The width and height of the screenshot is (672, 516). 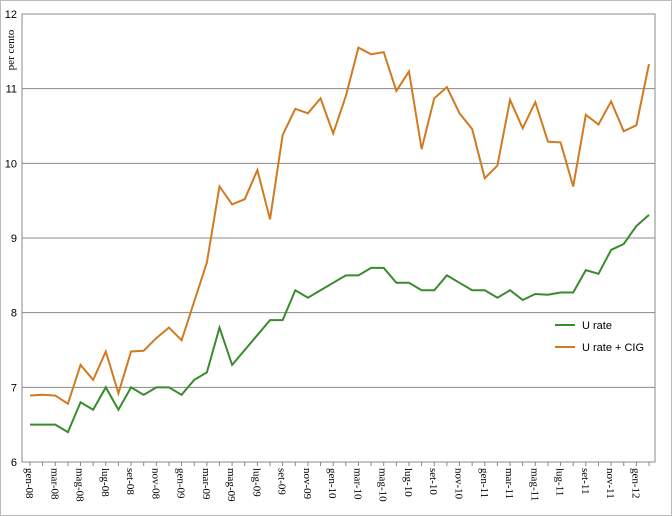 What do you see at coordinates (181, 483) in the screenshot?
I see `x-tick-label: gen-09` at bounding box center [181, 483].